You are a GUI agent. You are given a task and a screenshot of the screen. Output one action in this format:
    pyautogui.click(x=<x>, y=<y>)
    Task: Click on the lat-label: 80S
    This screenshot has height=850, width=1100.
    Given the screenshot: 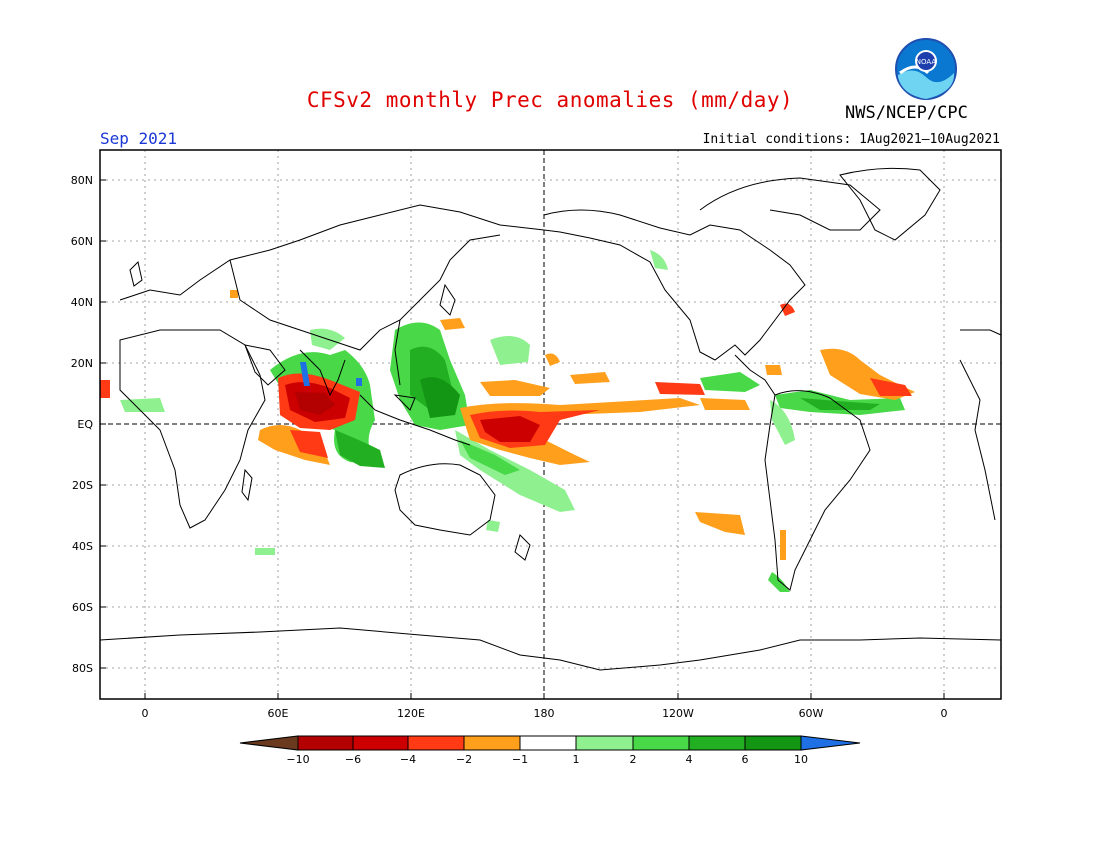 What is the action you would take?
    pyautogui.click(x=82, y=668)
    